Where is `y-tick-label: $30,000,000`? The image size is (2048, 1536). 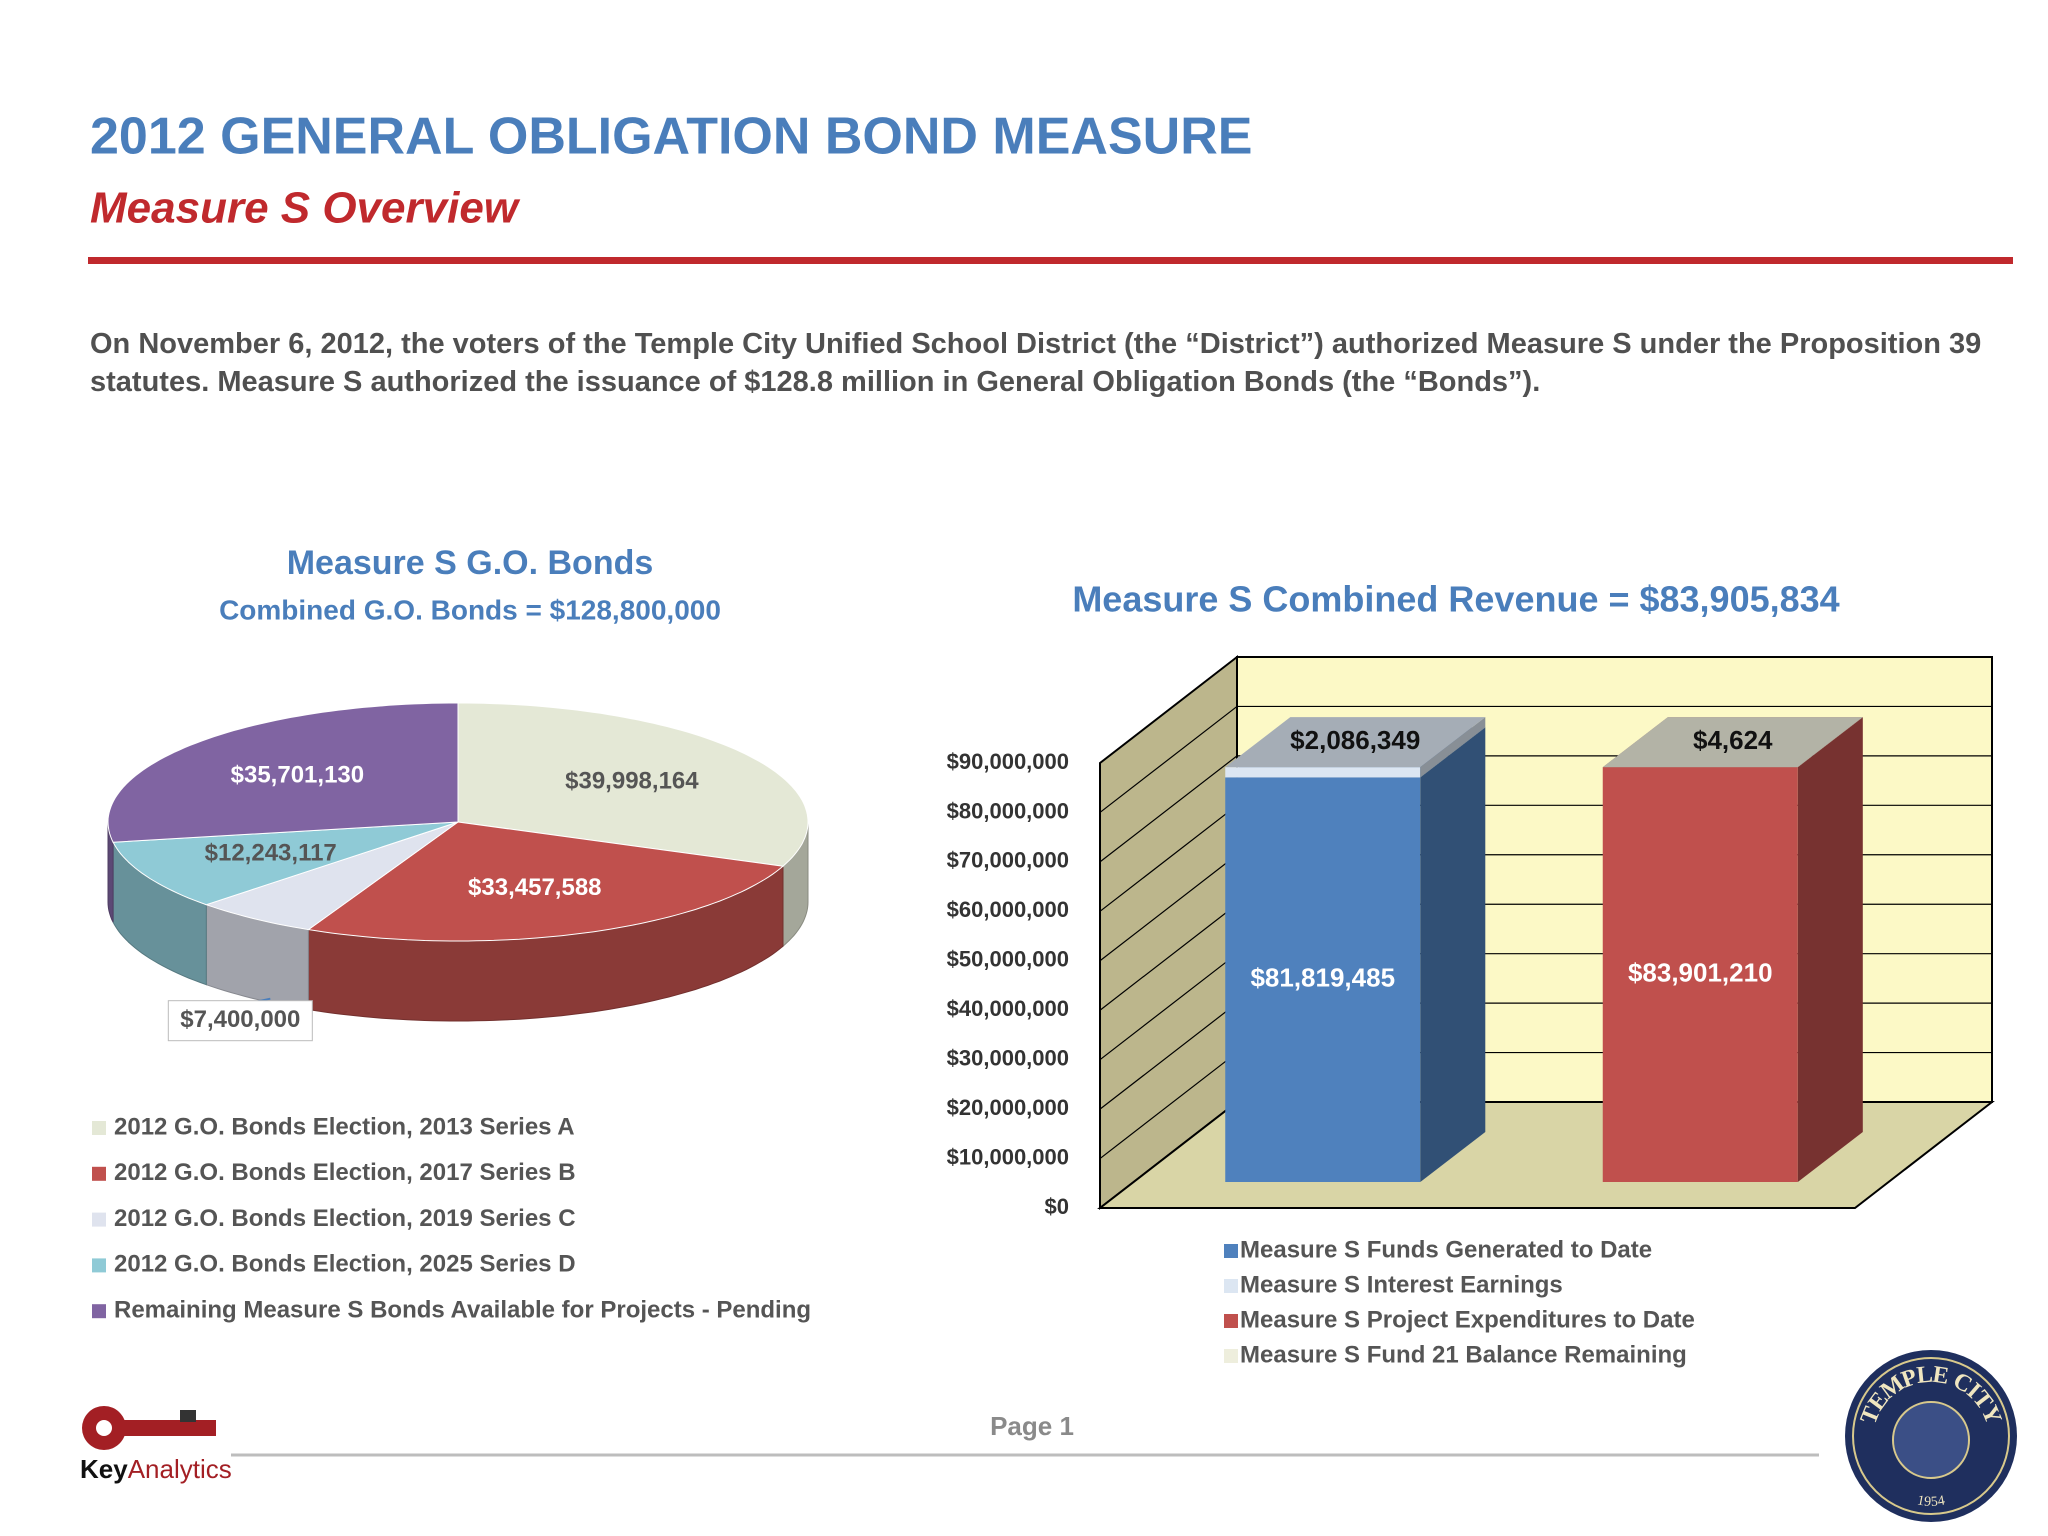
y-tick-label: $30,000,000 is located at coordinates (1008, 1057).